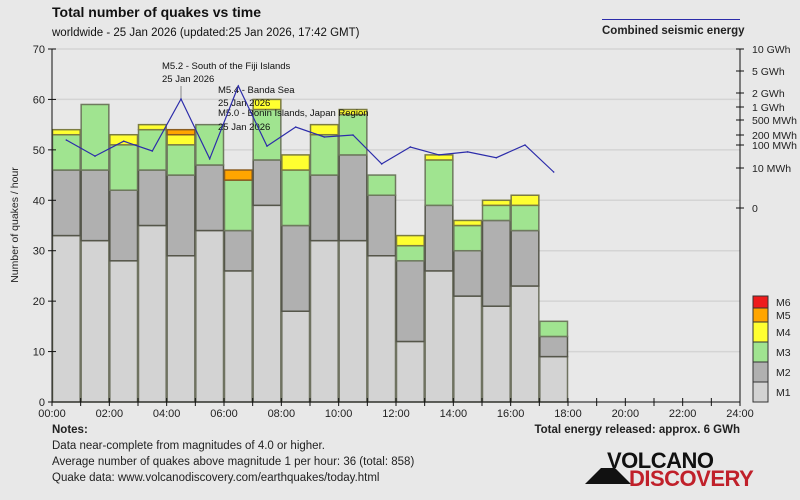  Describe the element at coordinates (167, 414) in the screenshot. I see `x-tick-label: 04:00` at that location.